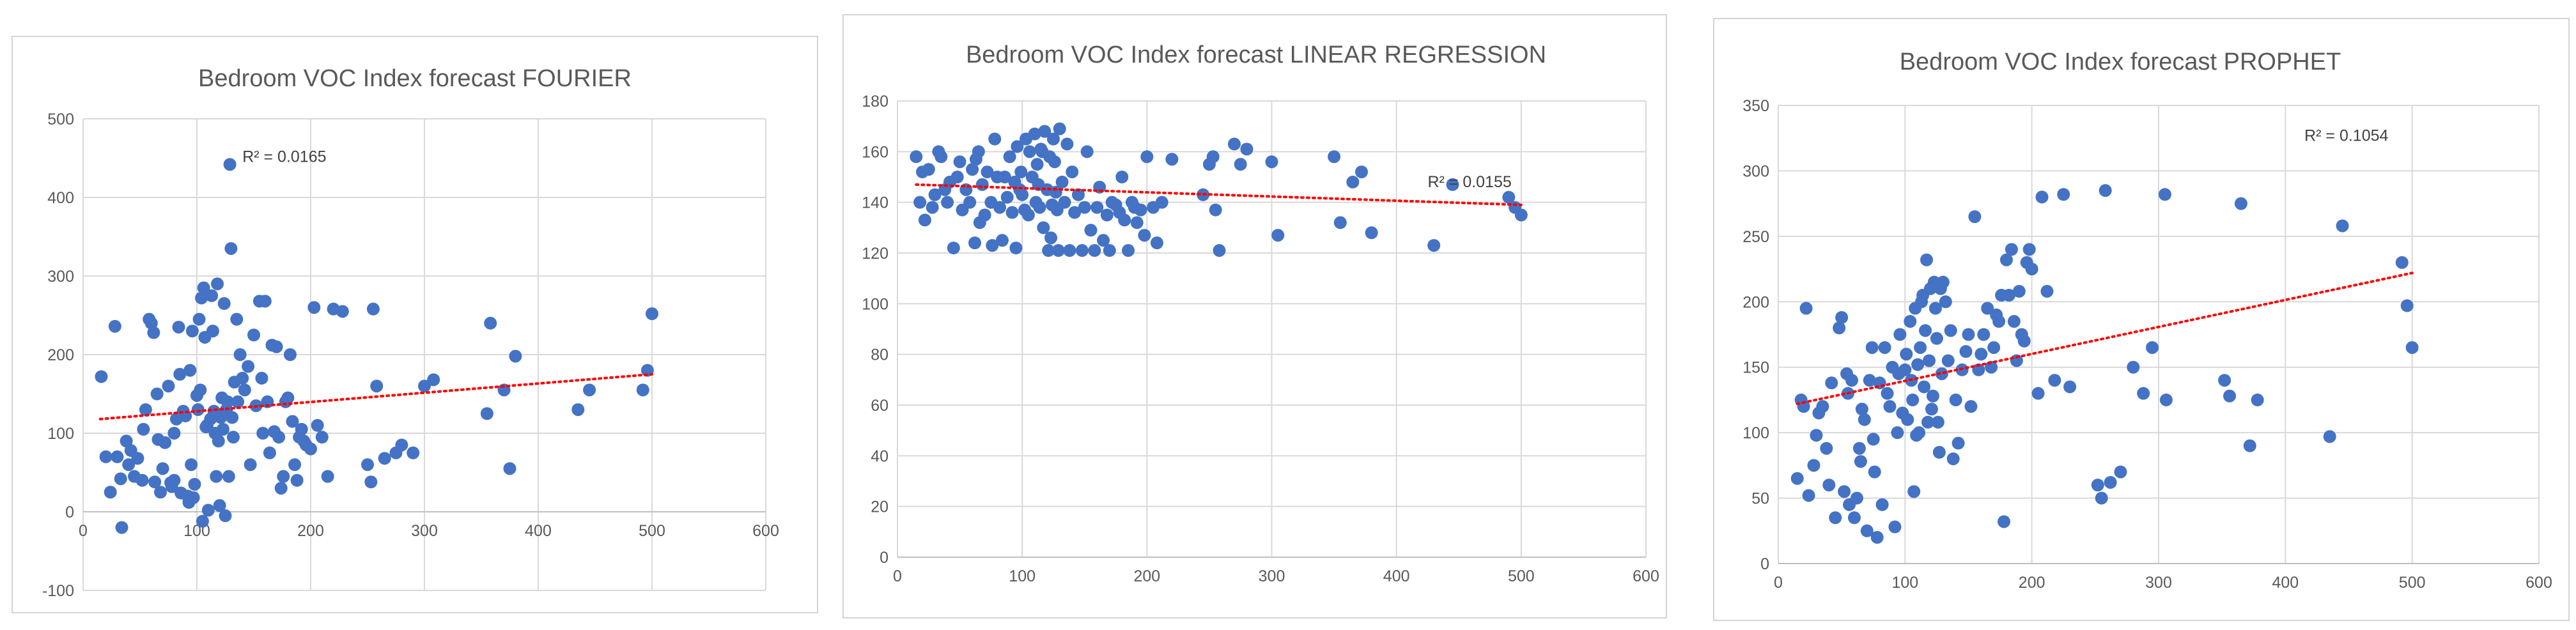  Describe the element at coordinates (58, 591) in the screenshot. I see `y-tick-label: -100` at that location.